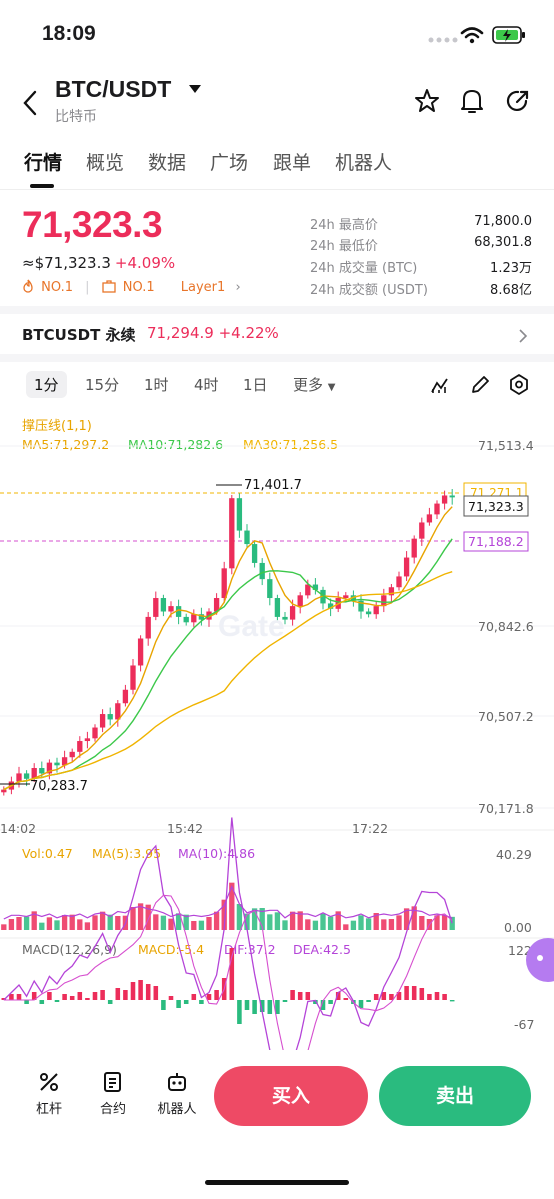  What do you see at coordinates (503, 221) in the screenshot?
I see `stat-high-value: 71,800.0` at bounding box center [503, 221].